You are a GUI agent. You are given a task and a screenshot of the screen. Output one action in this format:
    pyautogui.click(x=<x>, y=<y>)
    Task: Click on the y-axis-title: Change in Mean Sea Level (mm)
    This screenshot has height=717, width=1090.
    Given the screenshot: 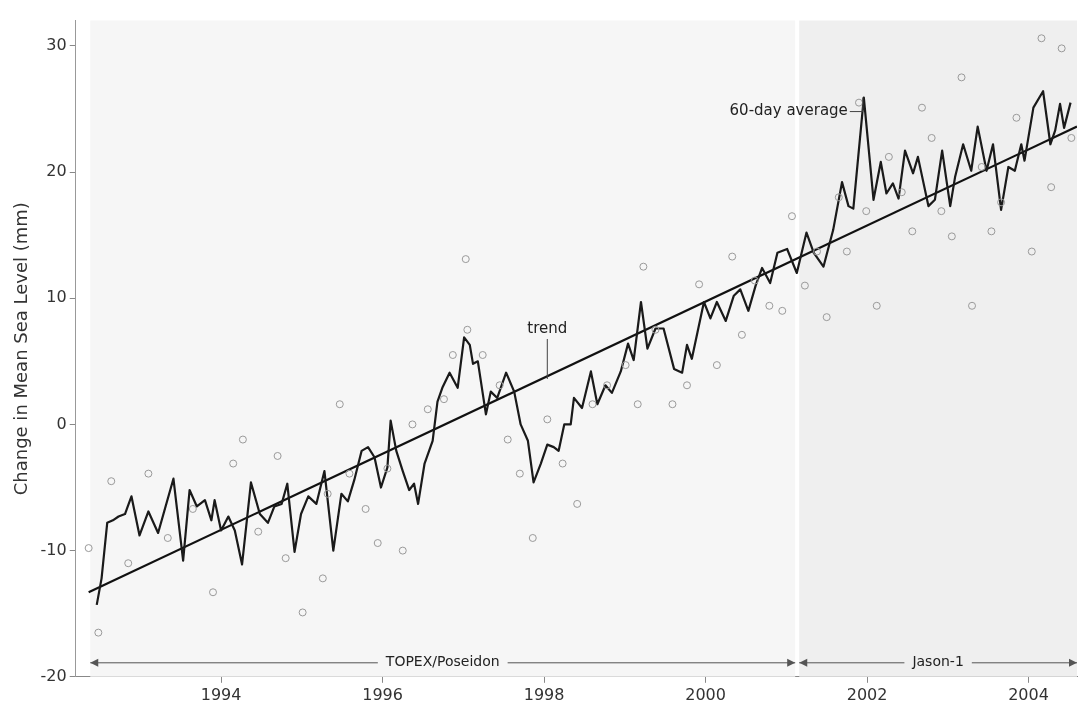 What is the action you would take?
    pyautogui.click(x=21, y=349)
    